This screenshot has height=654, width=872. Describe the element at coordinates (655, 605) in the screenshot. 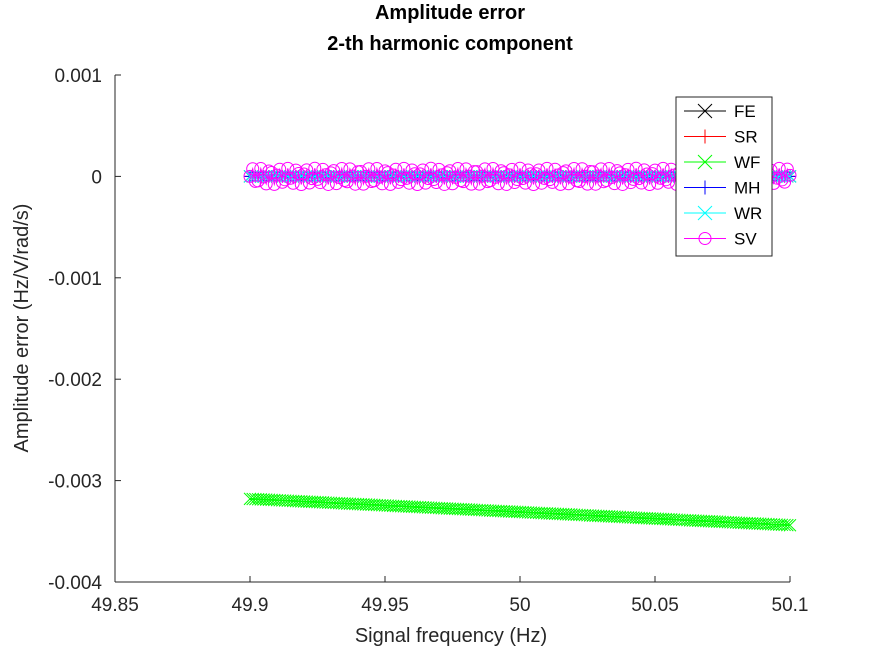

I see `x-tick-label: 50.05` at that location.